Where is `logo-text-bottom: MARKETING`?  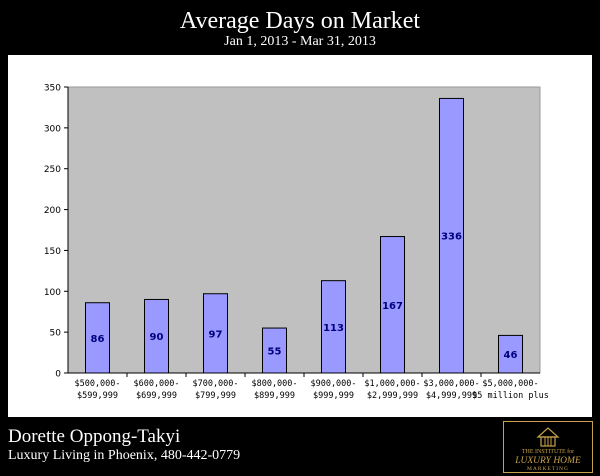
logo-text-bottom: MARKETING is located at coordinates (548, 469).